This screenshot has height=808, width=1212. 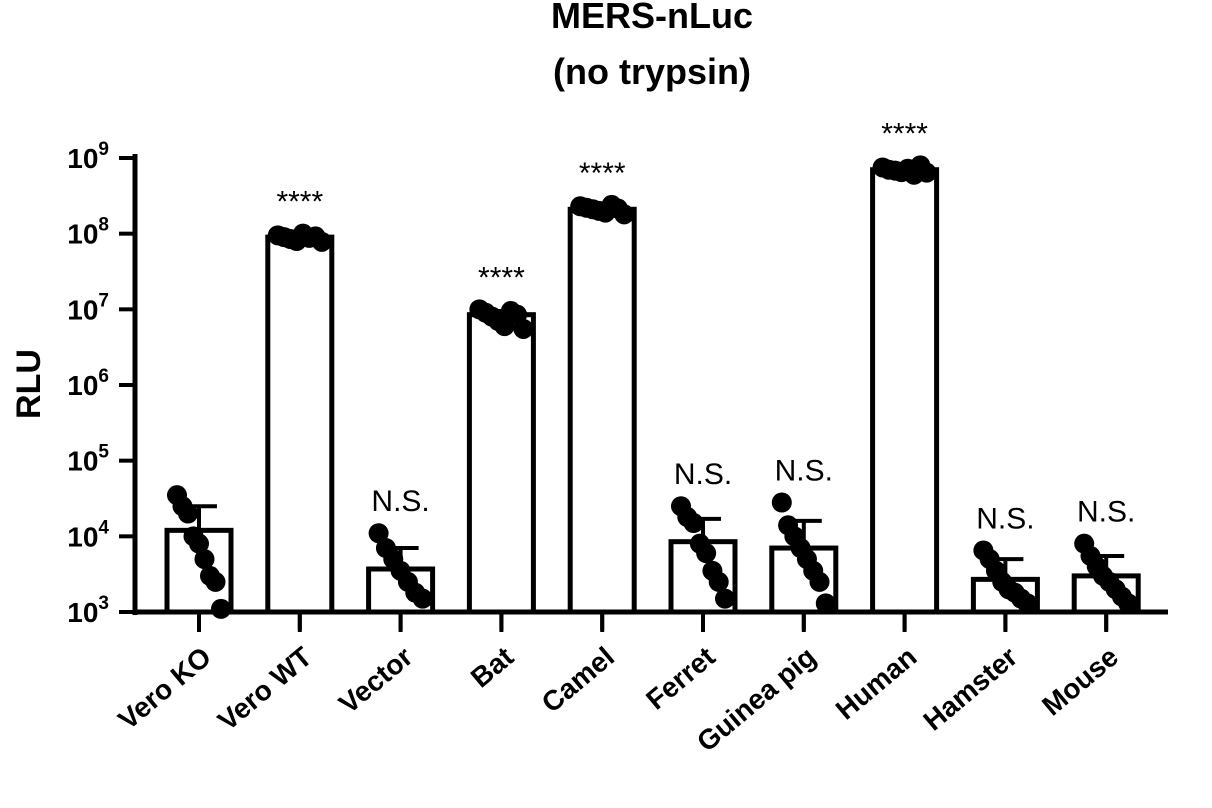 I want to click on category-label: Vector, so click(x=376, y=680).